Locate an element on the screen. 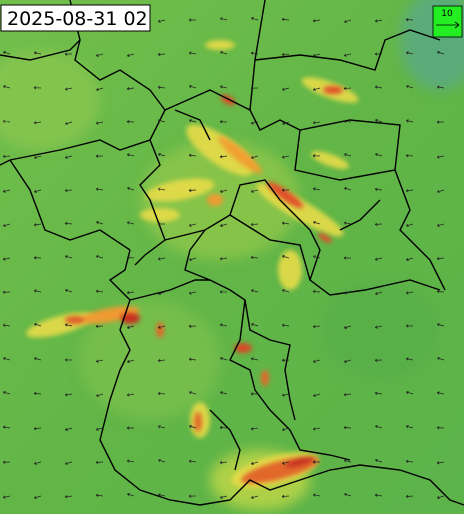  timestamp-box is located at coordinates (75, 18).